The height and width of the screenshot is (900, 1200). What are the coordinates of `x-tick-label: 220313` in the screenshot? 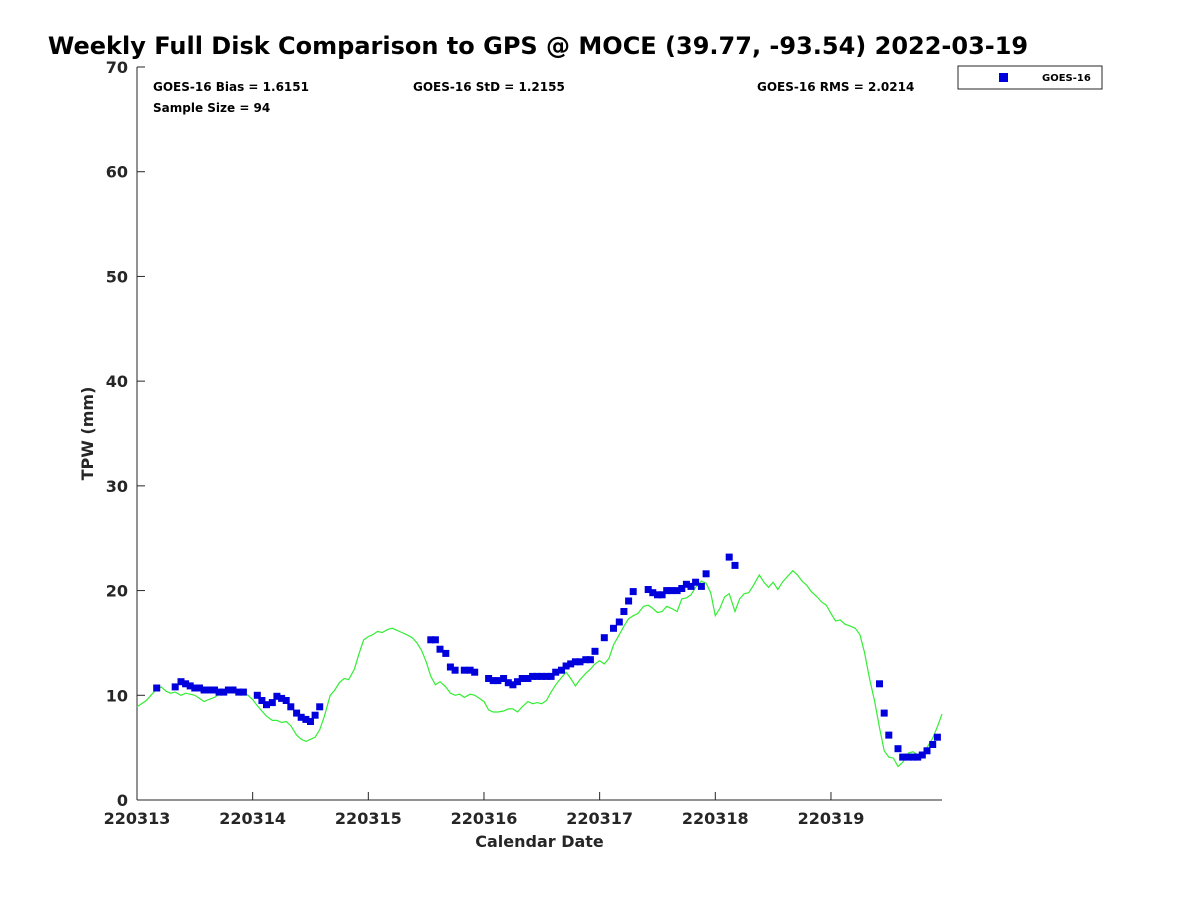 It's located at (137, 818).